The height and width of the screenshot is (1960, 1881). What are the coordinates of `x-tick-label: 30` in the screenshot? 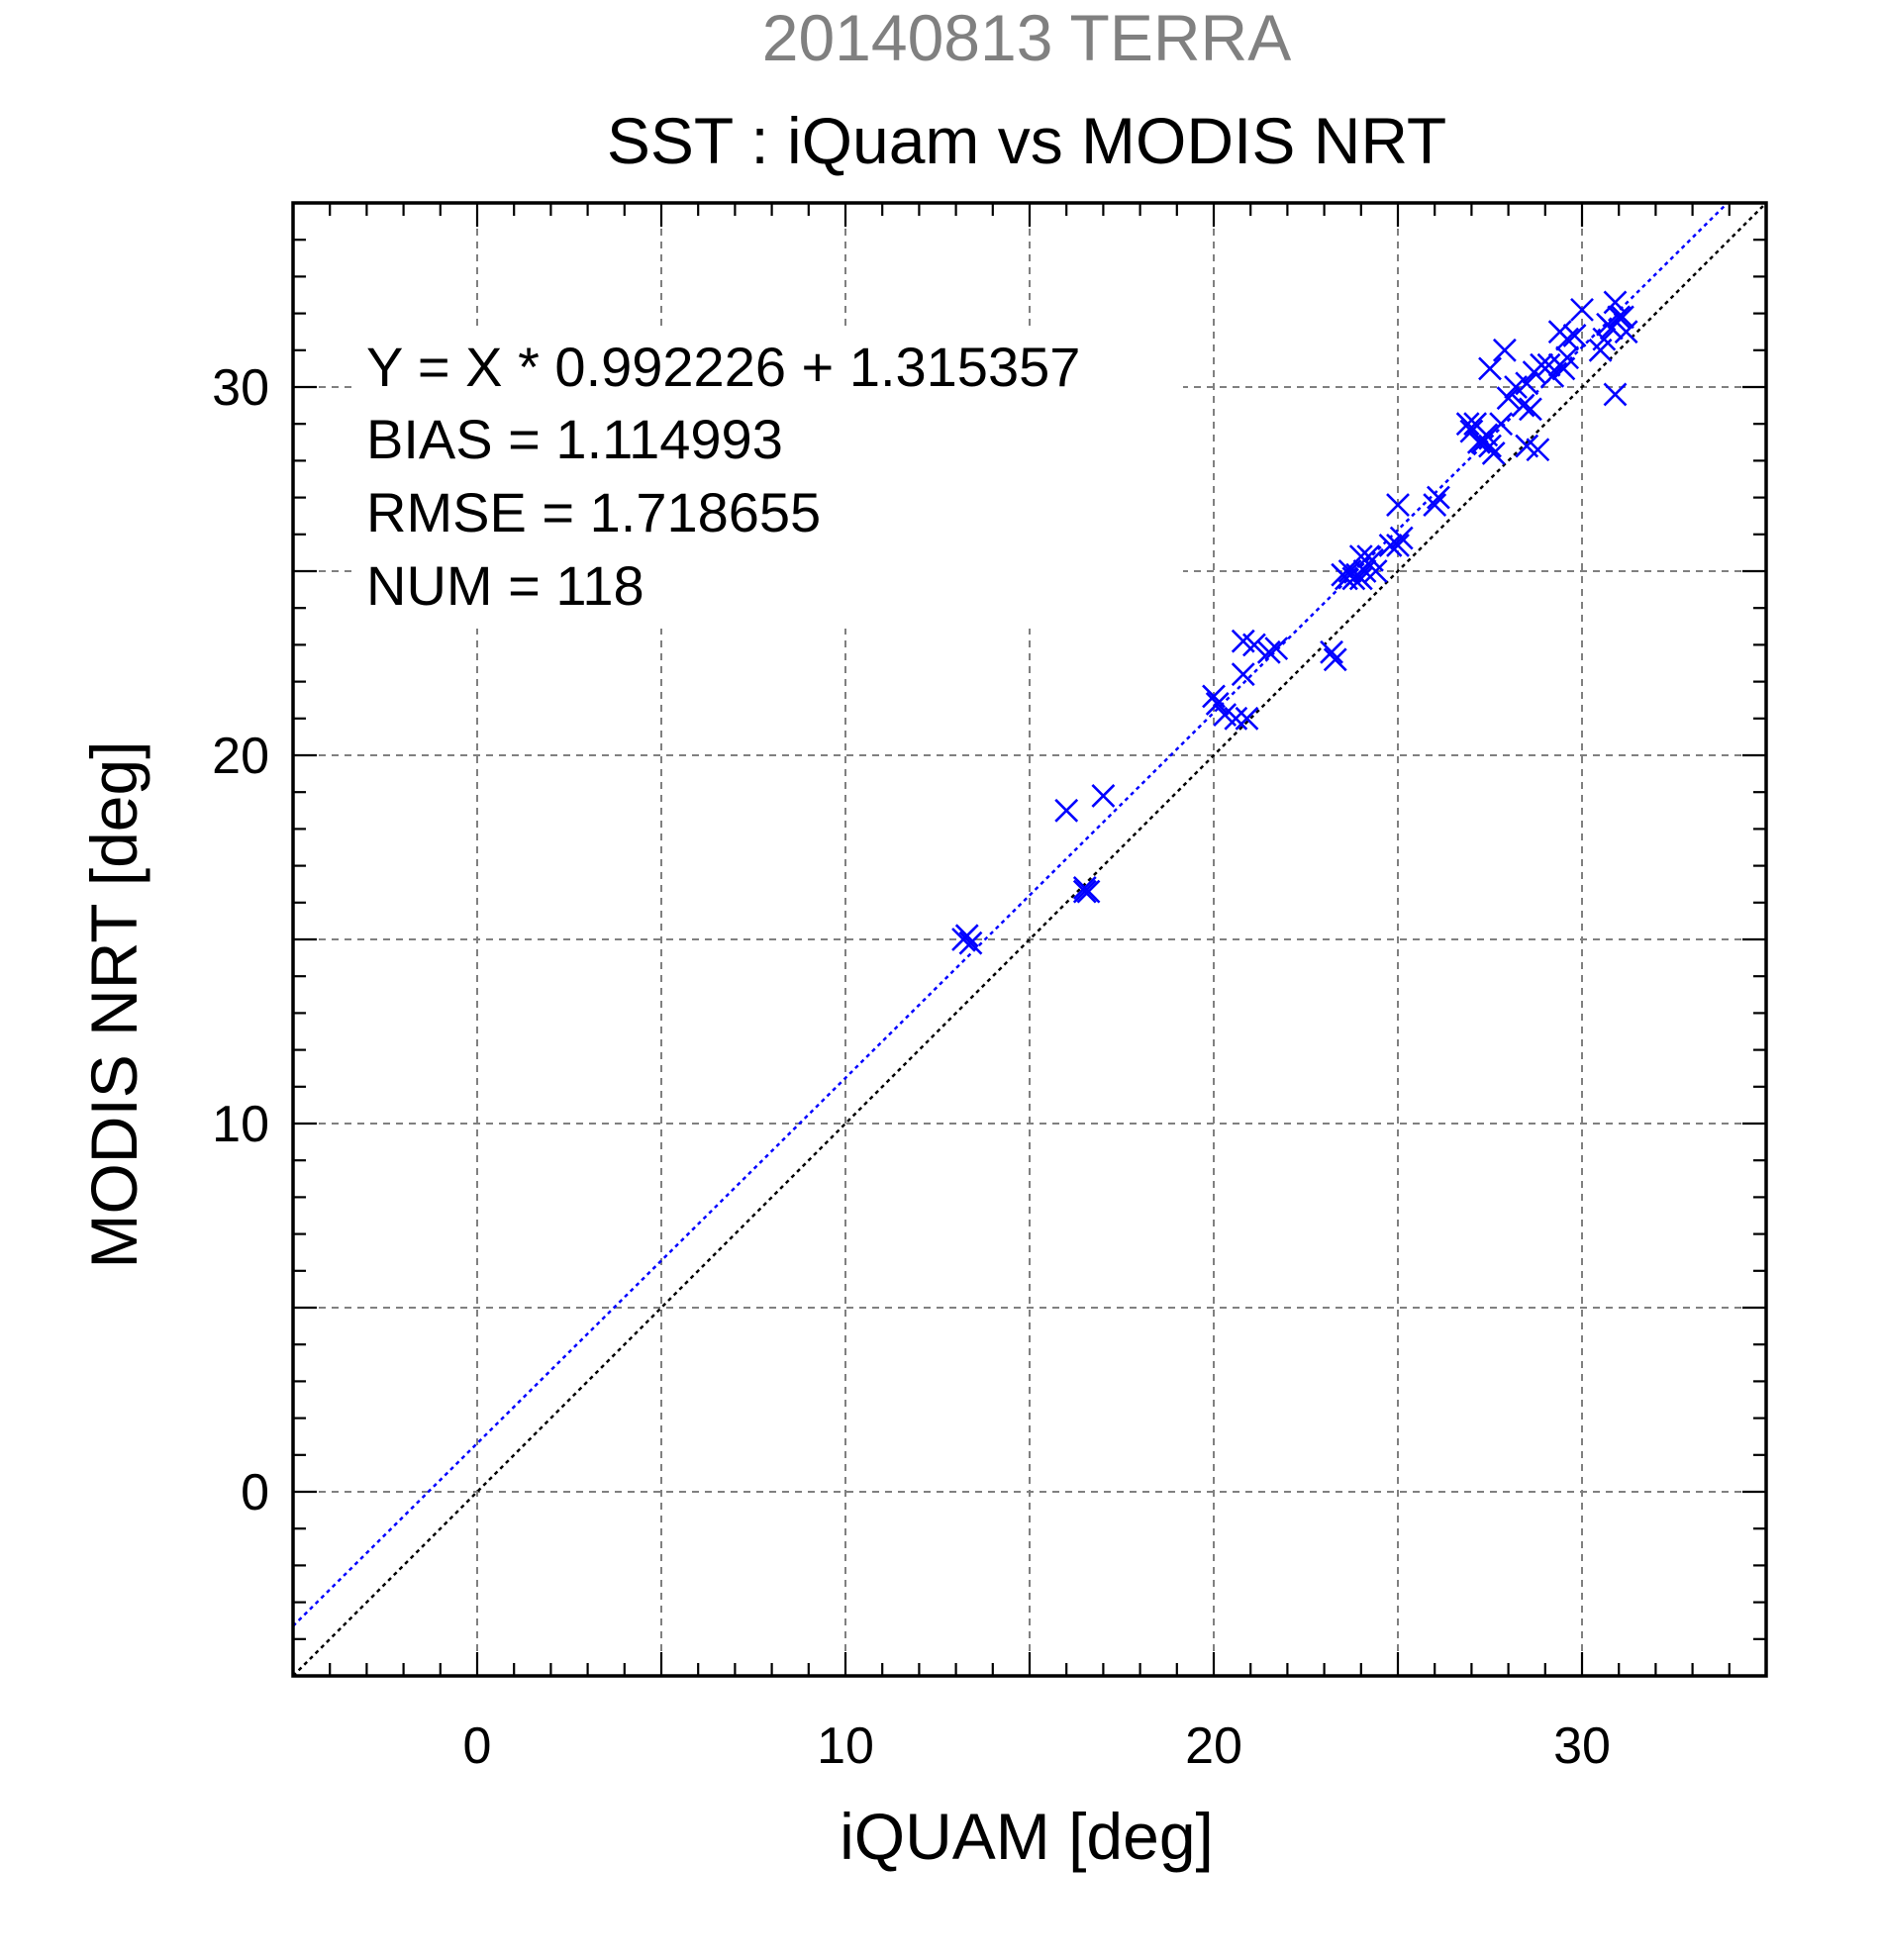 It's located at (1582, 1746).